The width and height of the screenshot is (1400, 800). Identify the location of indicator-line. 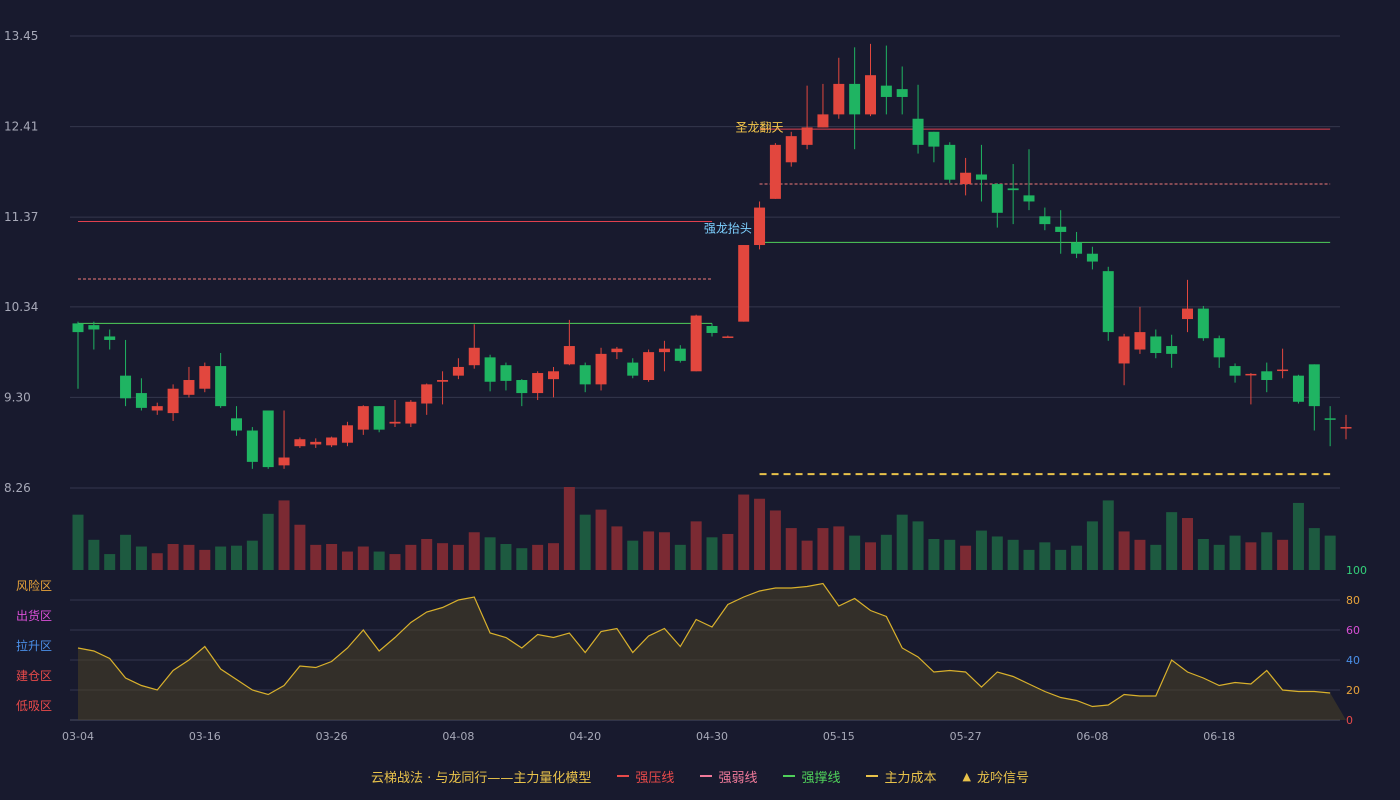
(704, 645).